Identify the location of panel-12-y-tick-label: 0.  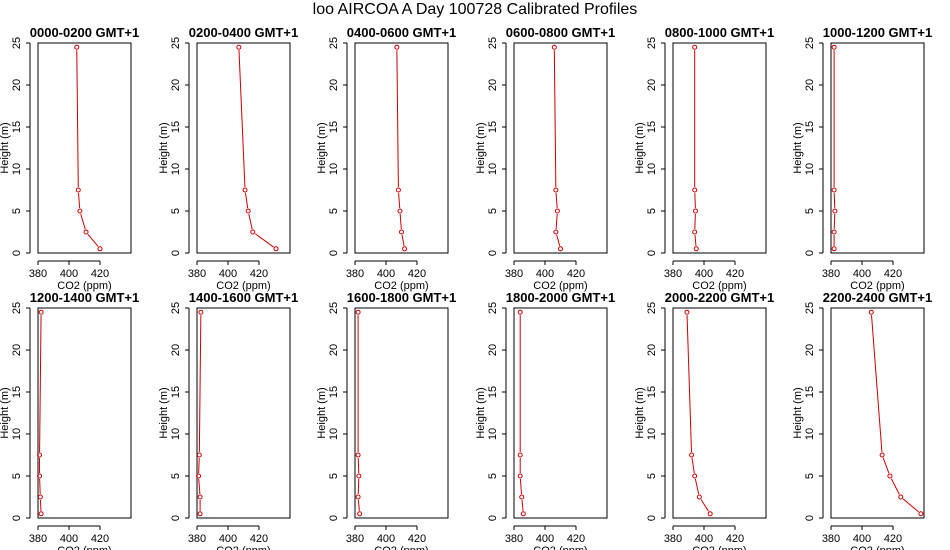
(810, 518).